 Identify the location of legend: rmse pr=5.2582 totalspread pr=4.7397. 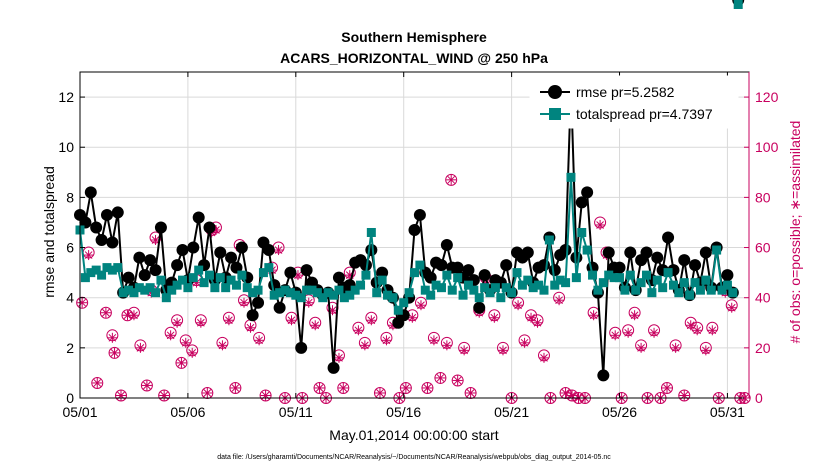
(634, 102).